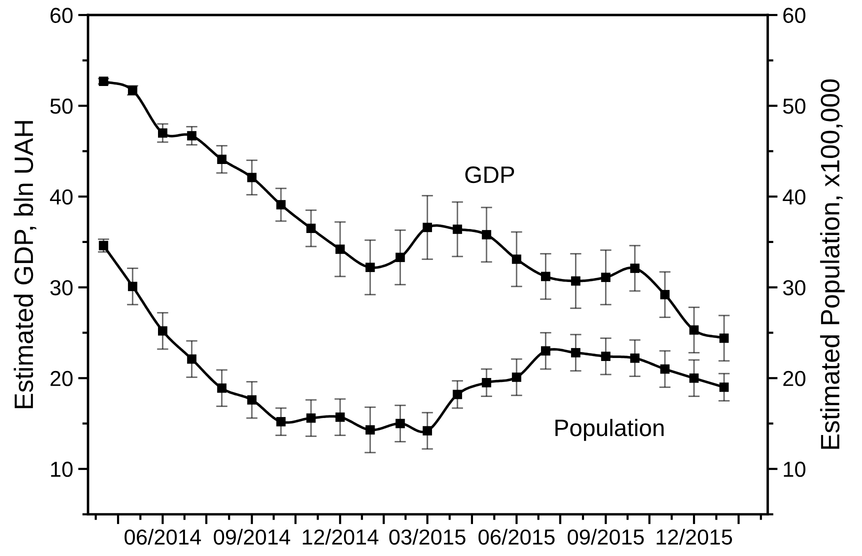 The width and height of the screenshot is (862, 556). What do you see at coordinates (25, 264) in the screenshot?
I see `y-axis-title: Estimated GDP, bln UAH` at bounding box center [25, 264].